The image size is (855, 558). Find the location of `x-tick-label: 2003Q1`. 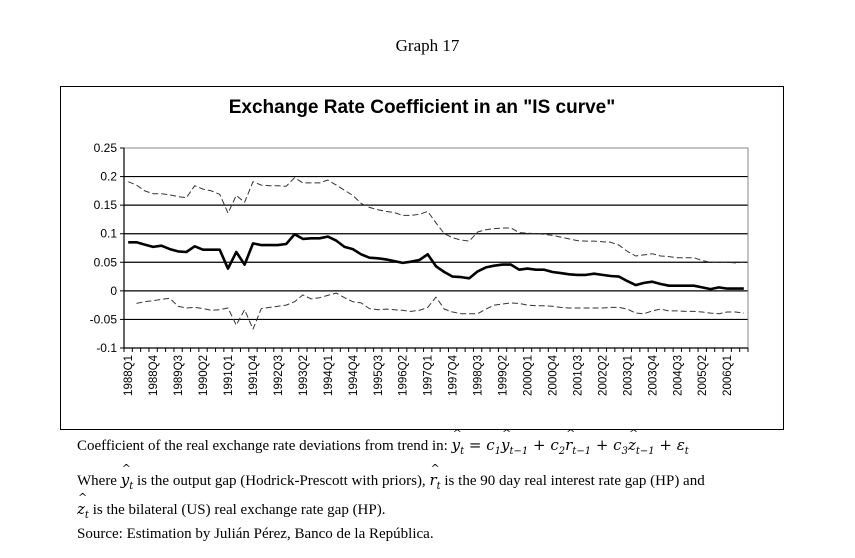

x-tick-label: 2003Q1 is located at coordinates (628, 375).